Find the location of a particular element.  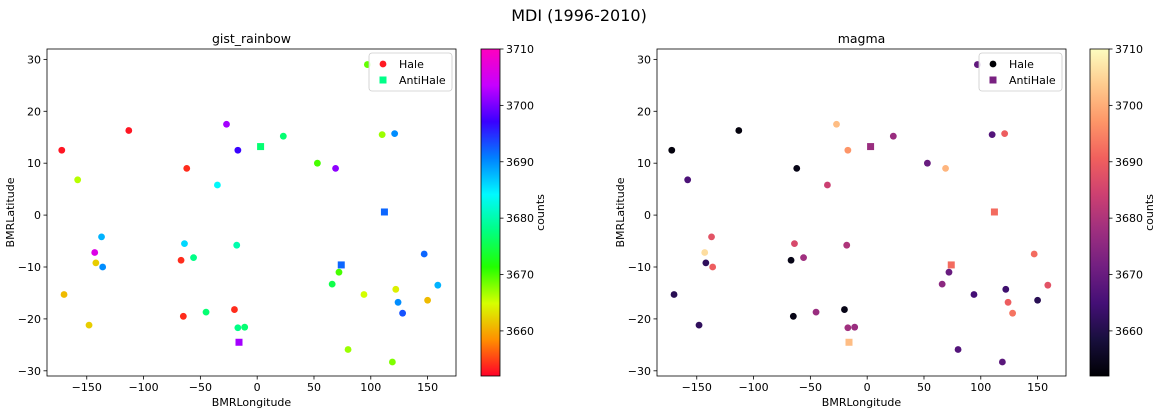

y-tick-label: 10 is located at coordinates (34, 163).